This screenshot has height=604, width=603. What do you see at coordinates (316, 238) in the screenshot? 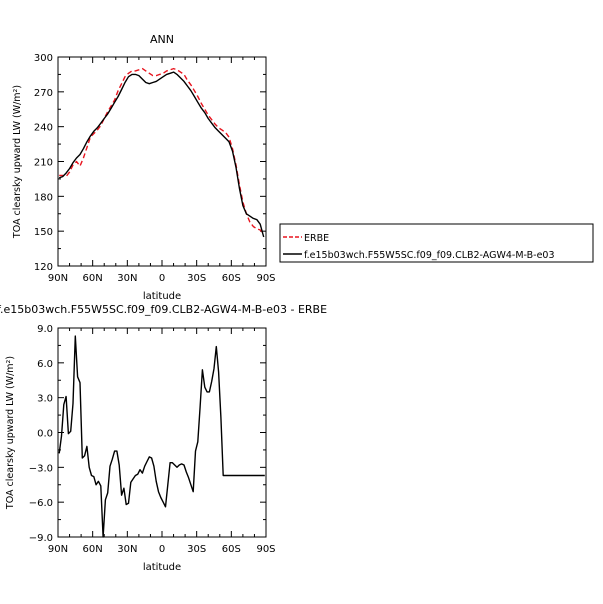
I see `legend-entry: ERBE` at bounding box center [316, 238].